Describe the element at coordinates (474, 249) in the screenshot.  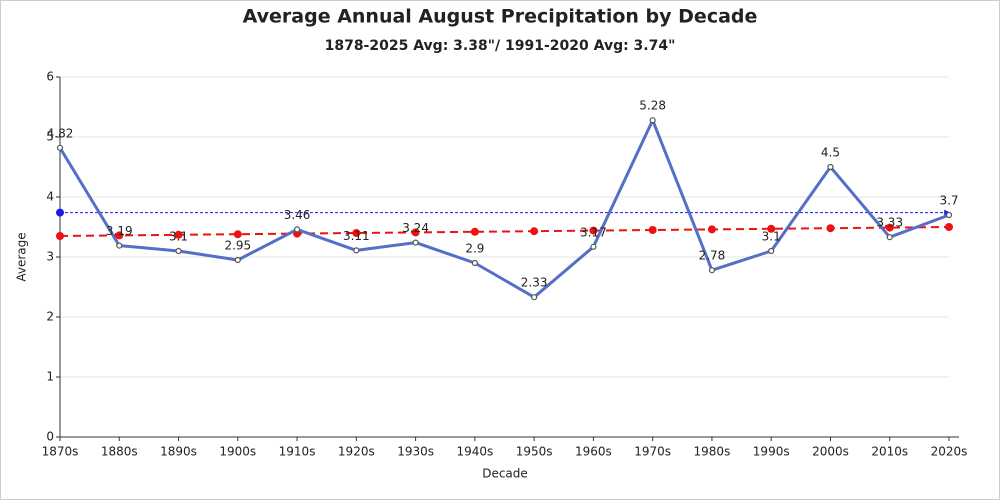
I see `data-label: 2.9` at that location.